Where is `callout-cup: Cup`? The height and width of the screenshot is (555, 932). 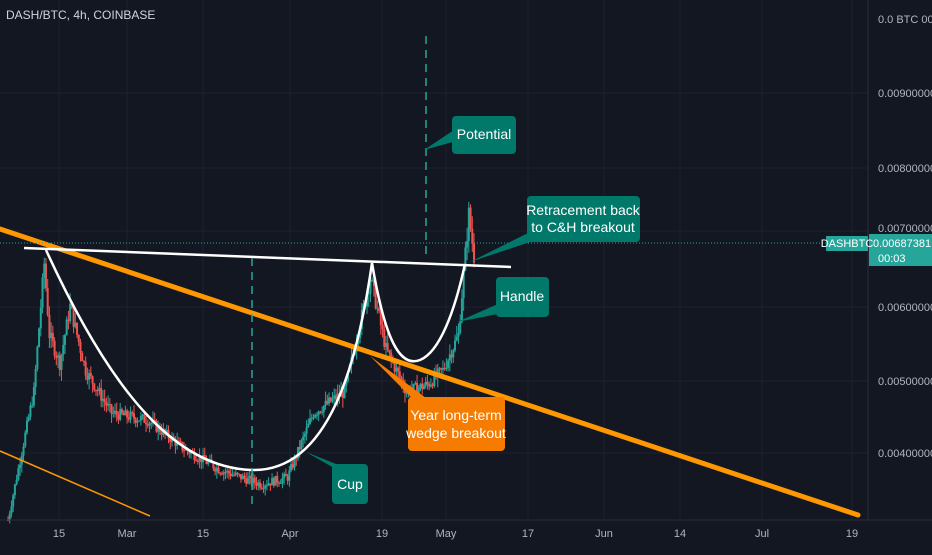 callout-cup: Cup is located at coordinates (350, 484).